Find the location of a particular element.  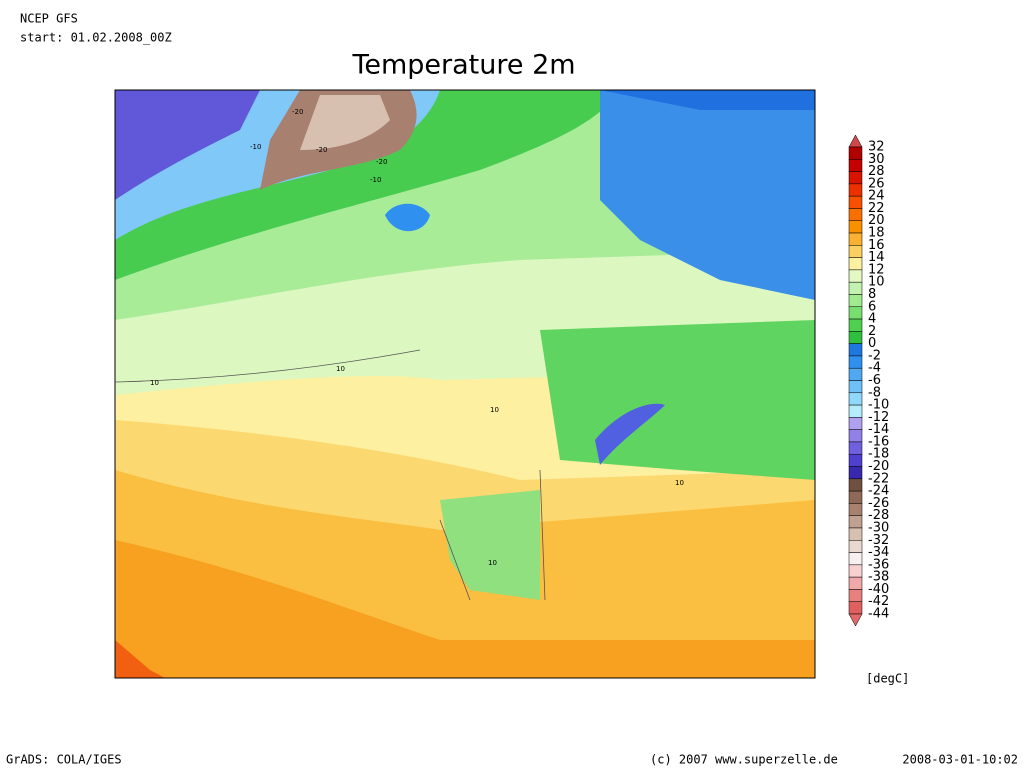

legend-level: -44 is located at coordinates (878, 614).